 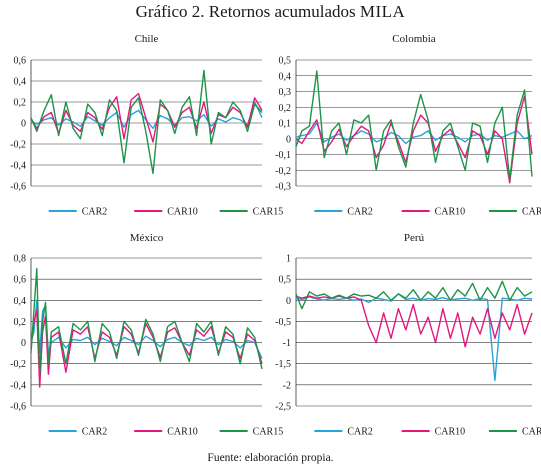 I want to click on figure-title-mila: MILA, so click(x=382, y=11).